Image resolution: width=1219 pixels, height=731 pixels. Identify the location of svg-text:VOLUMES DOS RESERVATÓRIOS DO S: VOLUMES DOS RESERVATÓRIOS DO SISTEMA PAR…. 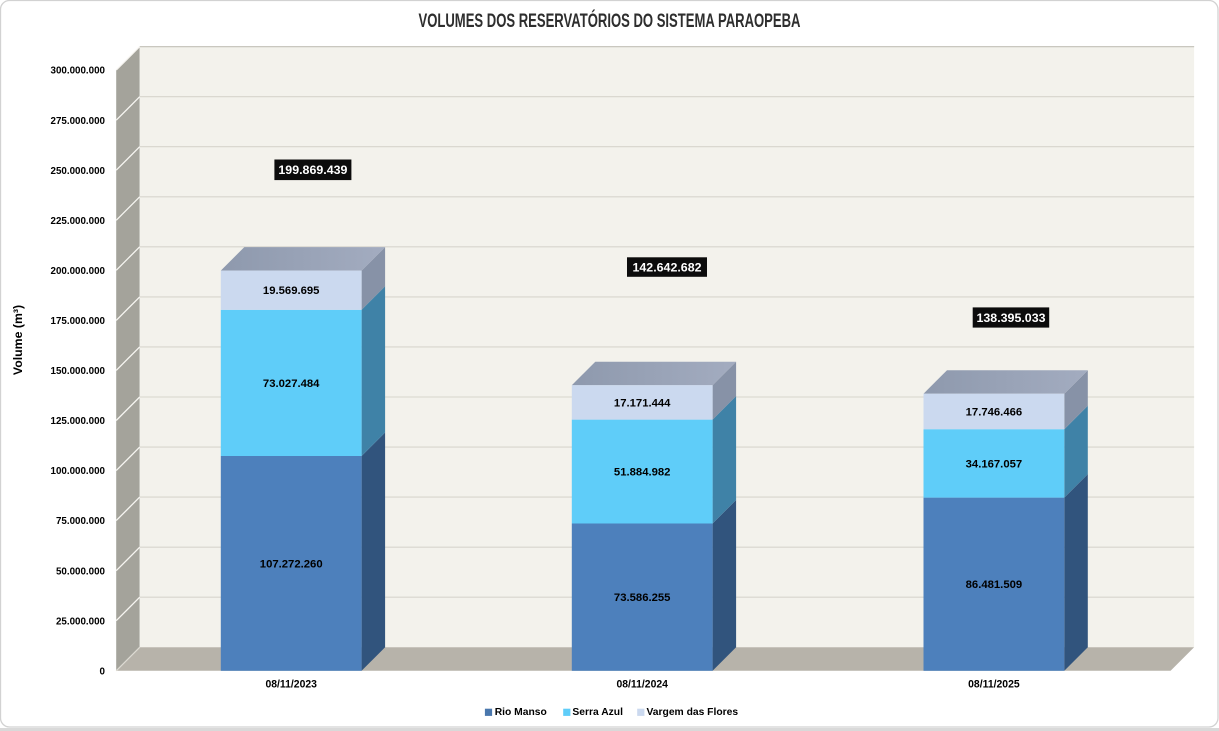
(610, 21).